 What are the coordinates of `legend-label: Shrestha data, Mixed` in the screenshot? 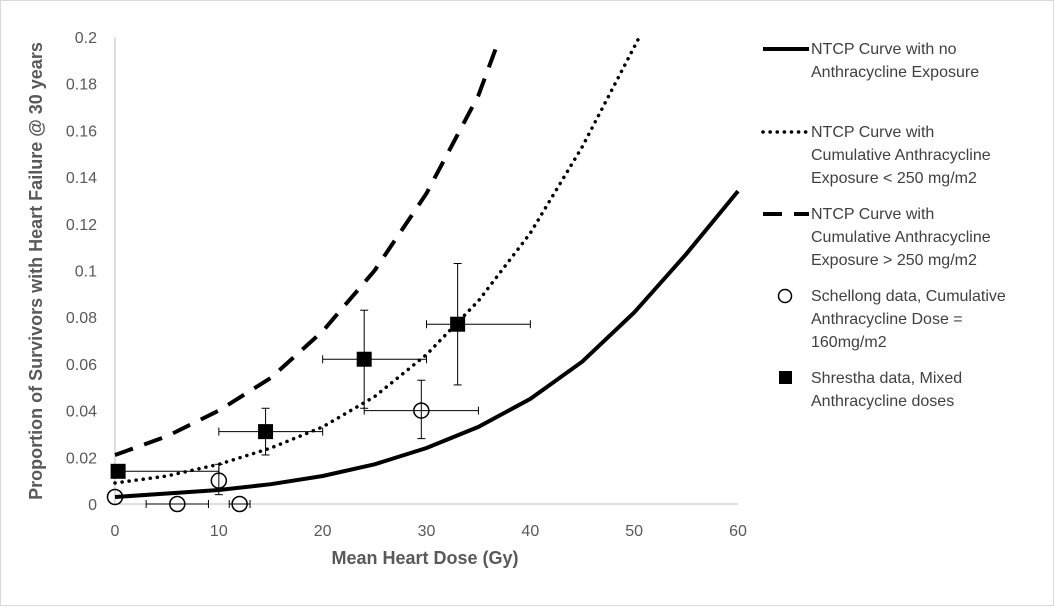 It's located at (886, 378).